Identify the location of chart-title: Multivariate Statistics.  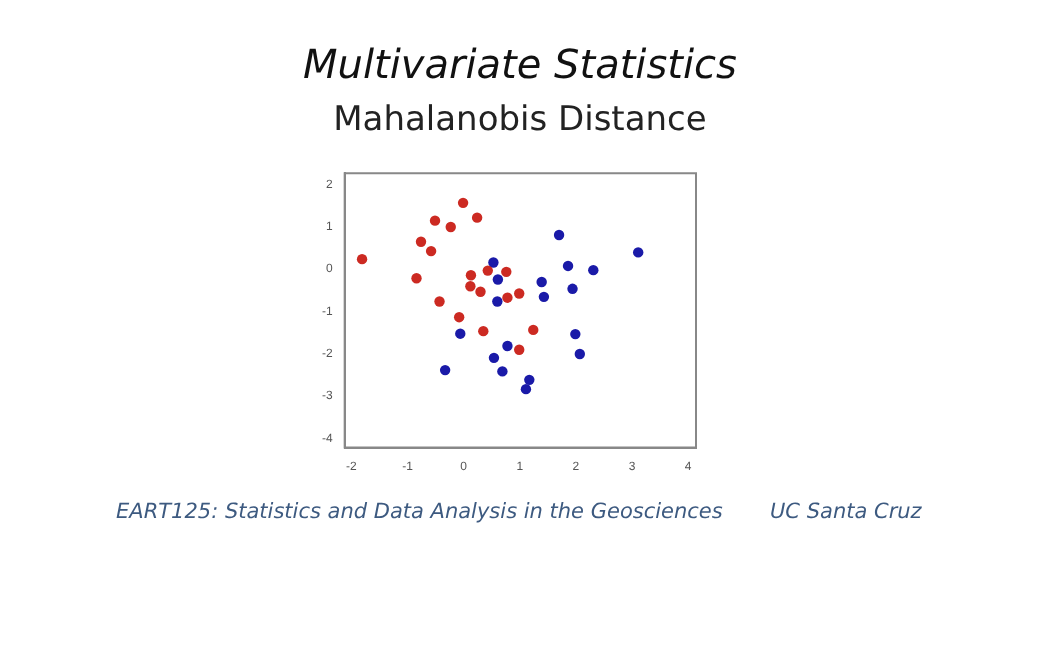
(520, 64).